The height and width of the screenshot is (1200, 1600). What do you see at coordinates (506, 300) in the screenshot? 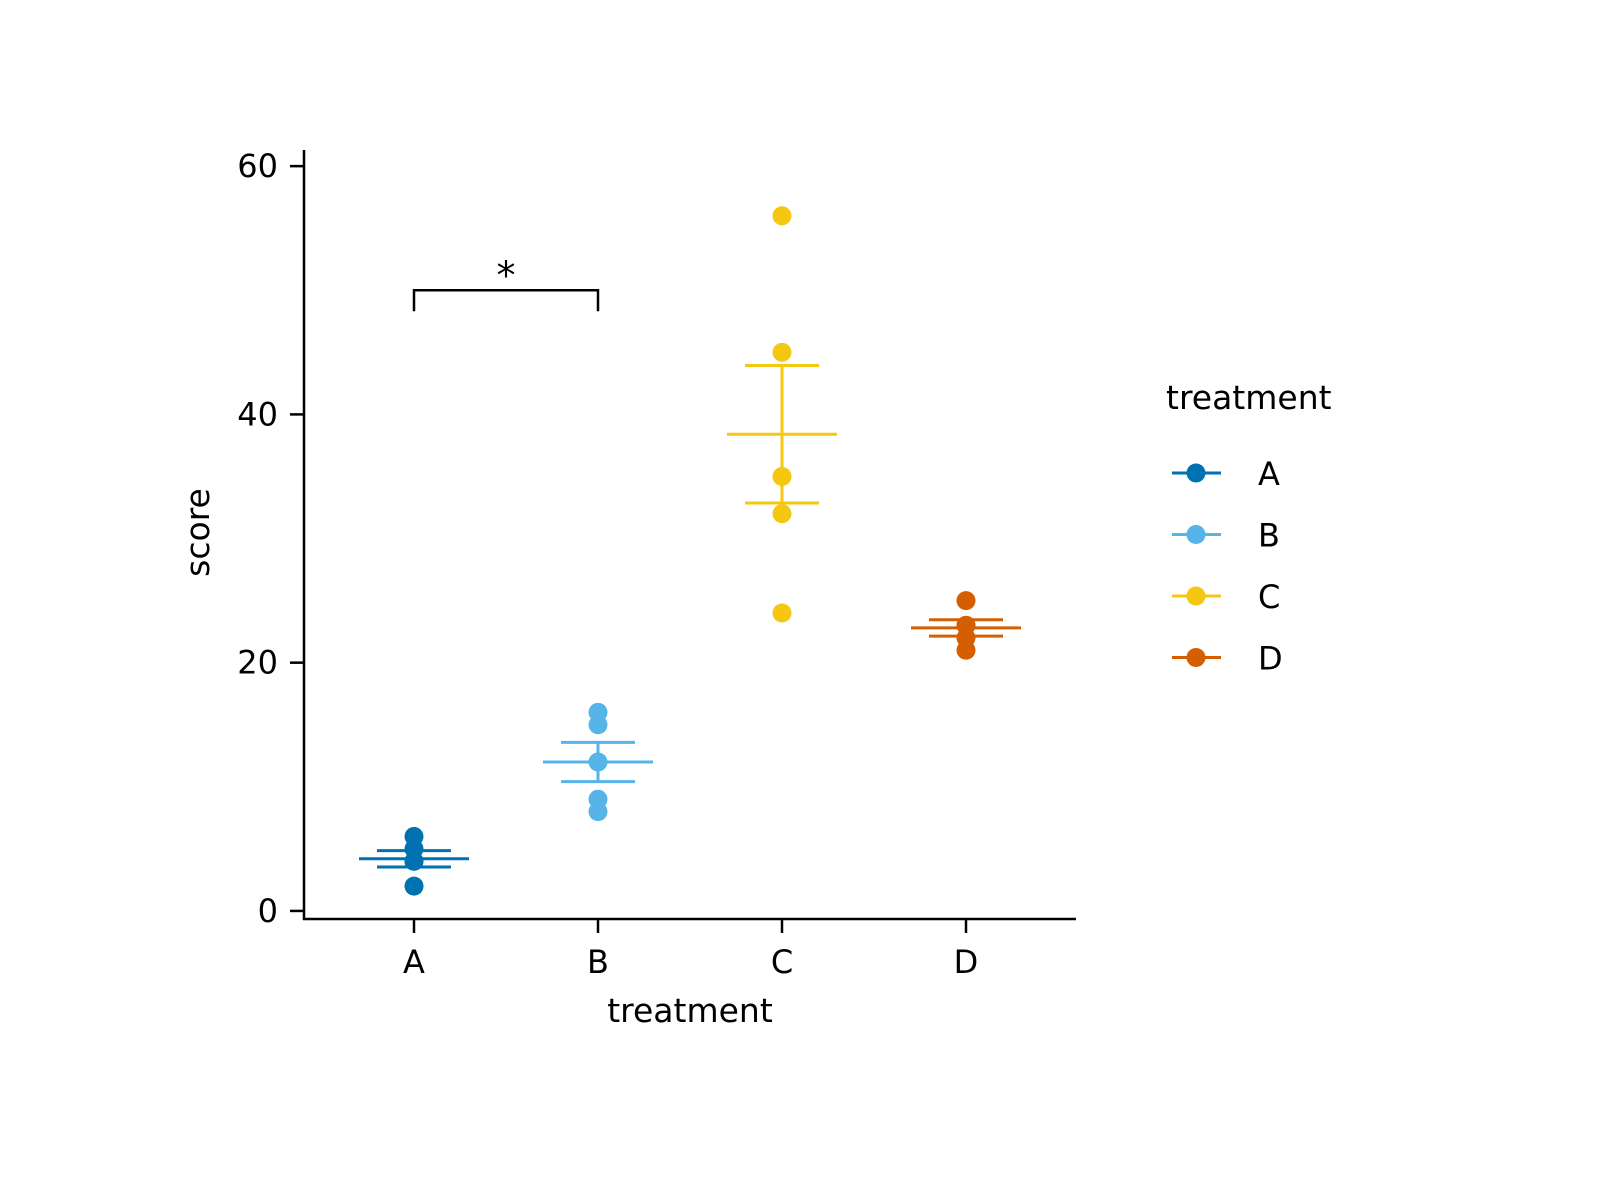
I see `bracket-line` at bounding box center [506, 300].